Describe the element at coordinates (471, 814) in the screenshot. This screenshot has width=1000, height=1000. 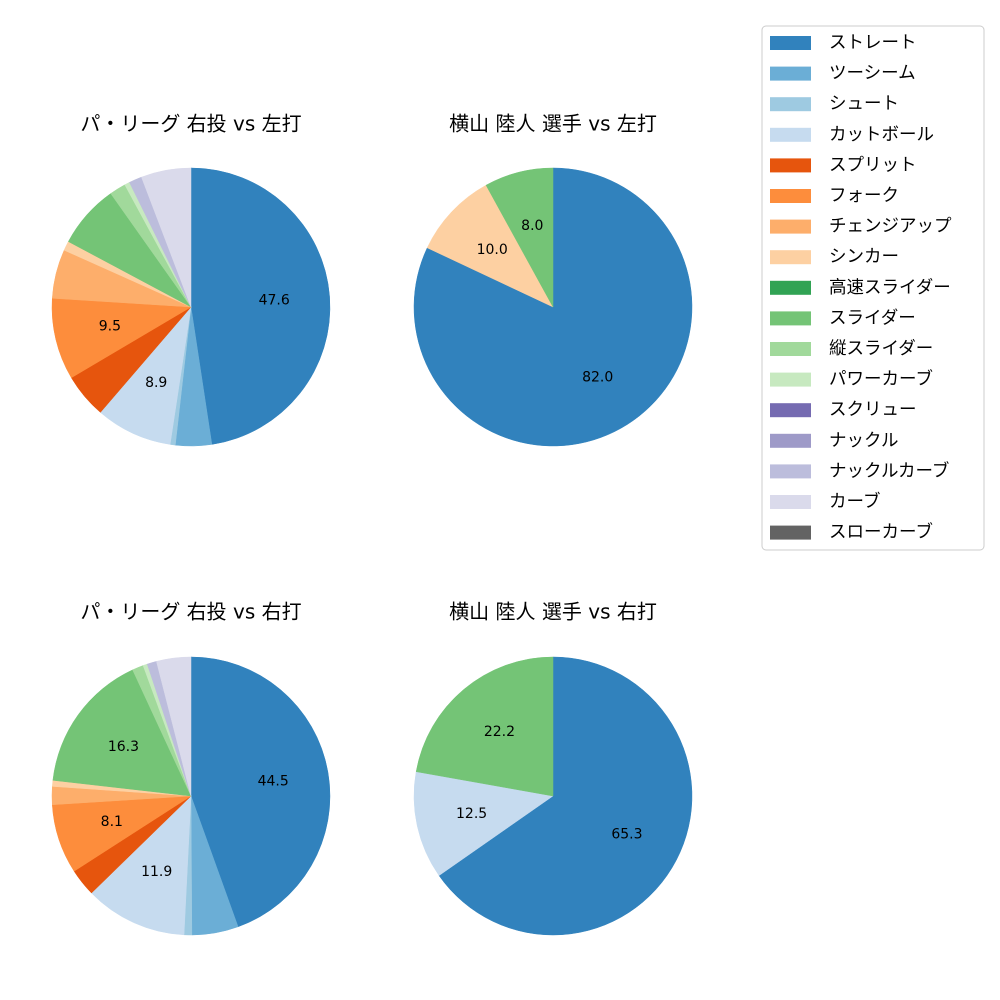
I see `slice-label: 12.5` at that location.